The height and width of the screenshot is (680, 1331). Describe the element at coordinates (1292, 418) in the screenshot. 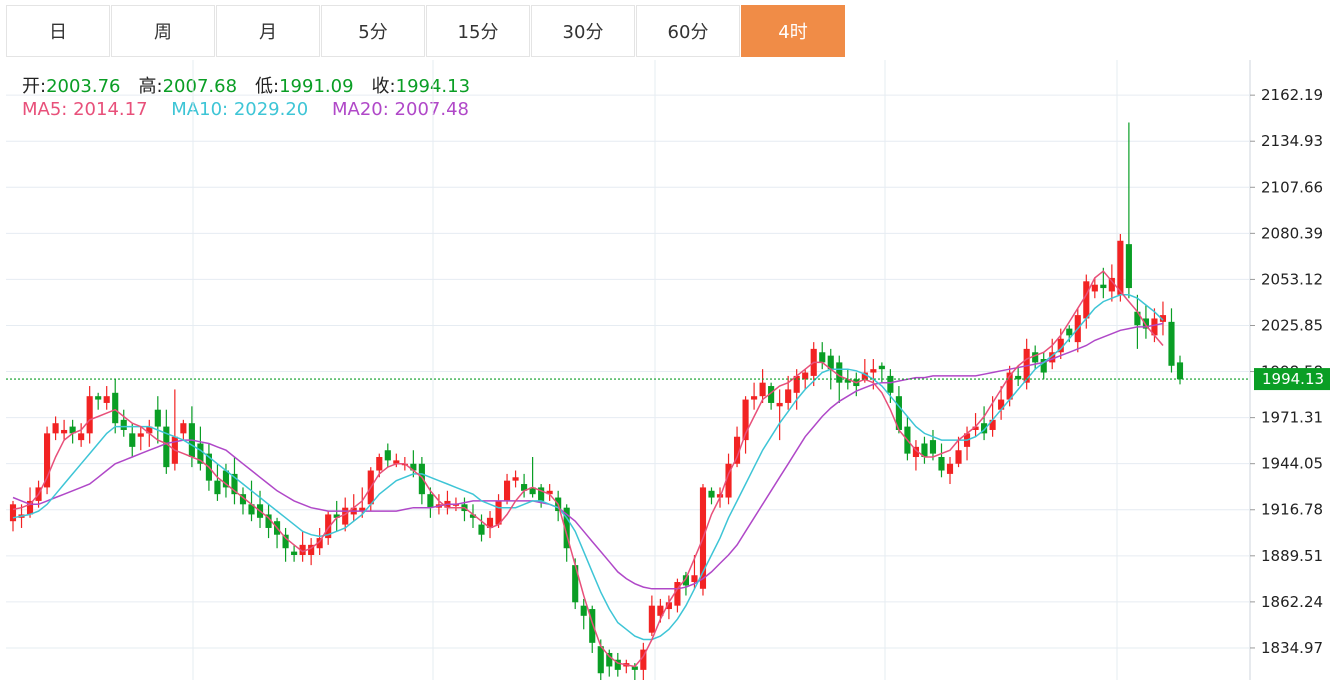

I see `y-tick-label: 1971.31` at that location.